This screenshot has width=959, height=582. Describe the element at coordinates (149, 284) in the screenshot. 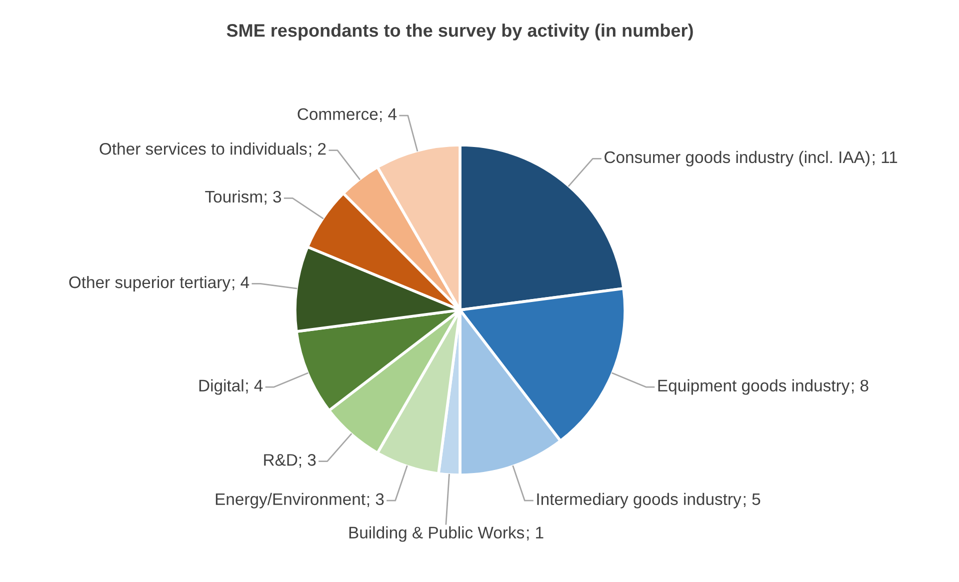

I see `slice-label: Other superior tertiary` at that location.